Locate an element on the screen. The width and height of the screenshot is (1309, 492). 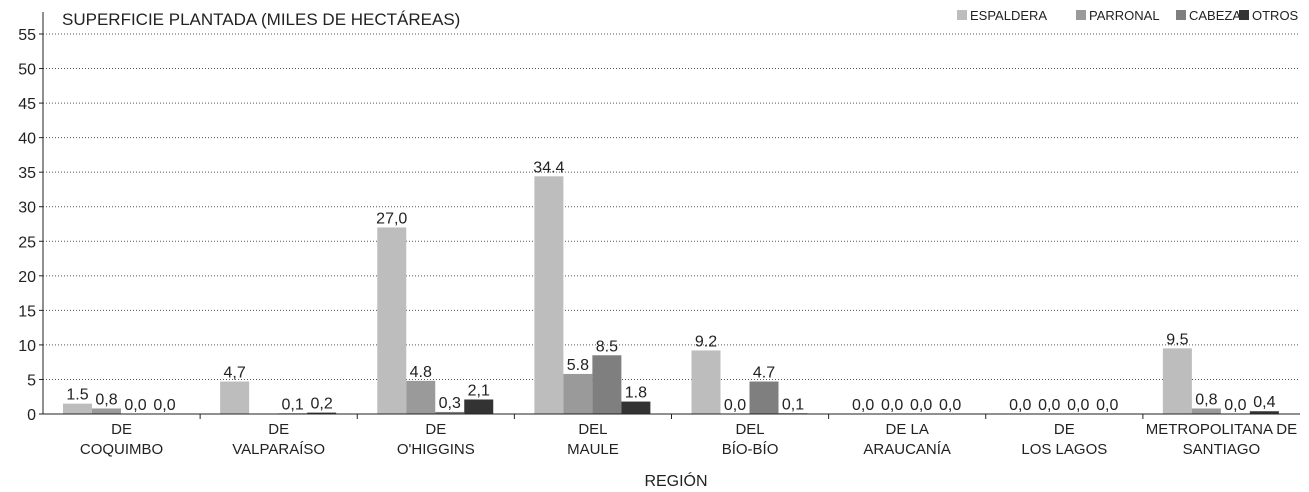
category-label: ARAUCANÍA is located at coordinates (907, 449).